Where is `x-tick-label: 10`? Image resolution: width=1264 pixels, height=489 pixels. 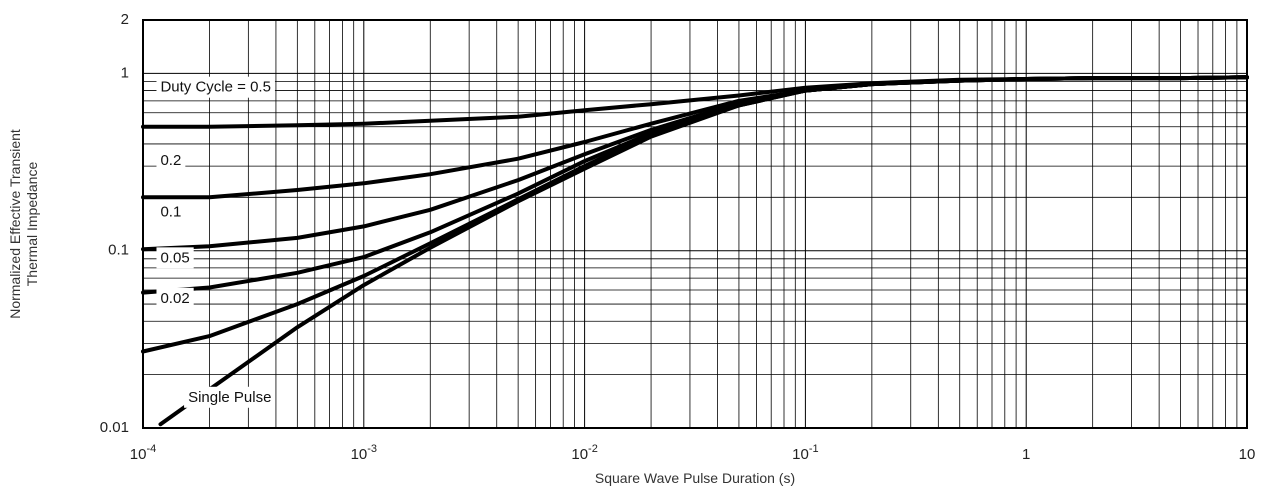 x-tick-label: 10 is located at coordinates (1247, 454).